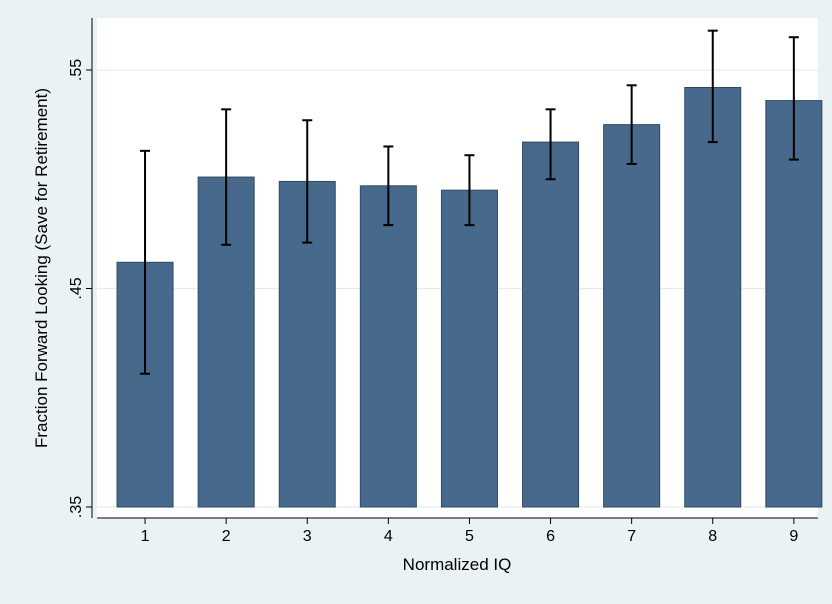  What do you see at coordinates (307, 536) in the screenshot?
I see `x-tick-label: 3` at bounding box center [307, 536].